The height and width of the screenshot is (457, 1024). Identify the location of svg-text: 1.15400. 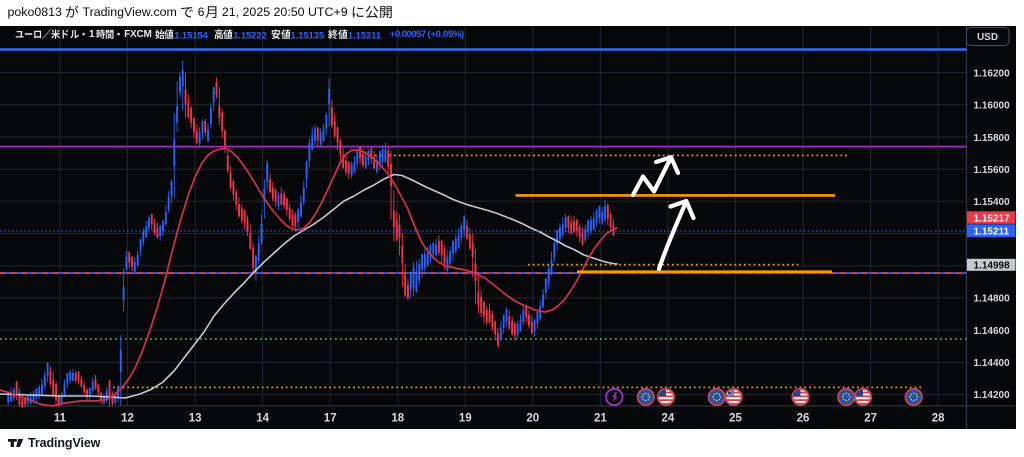
(992, 202).